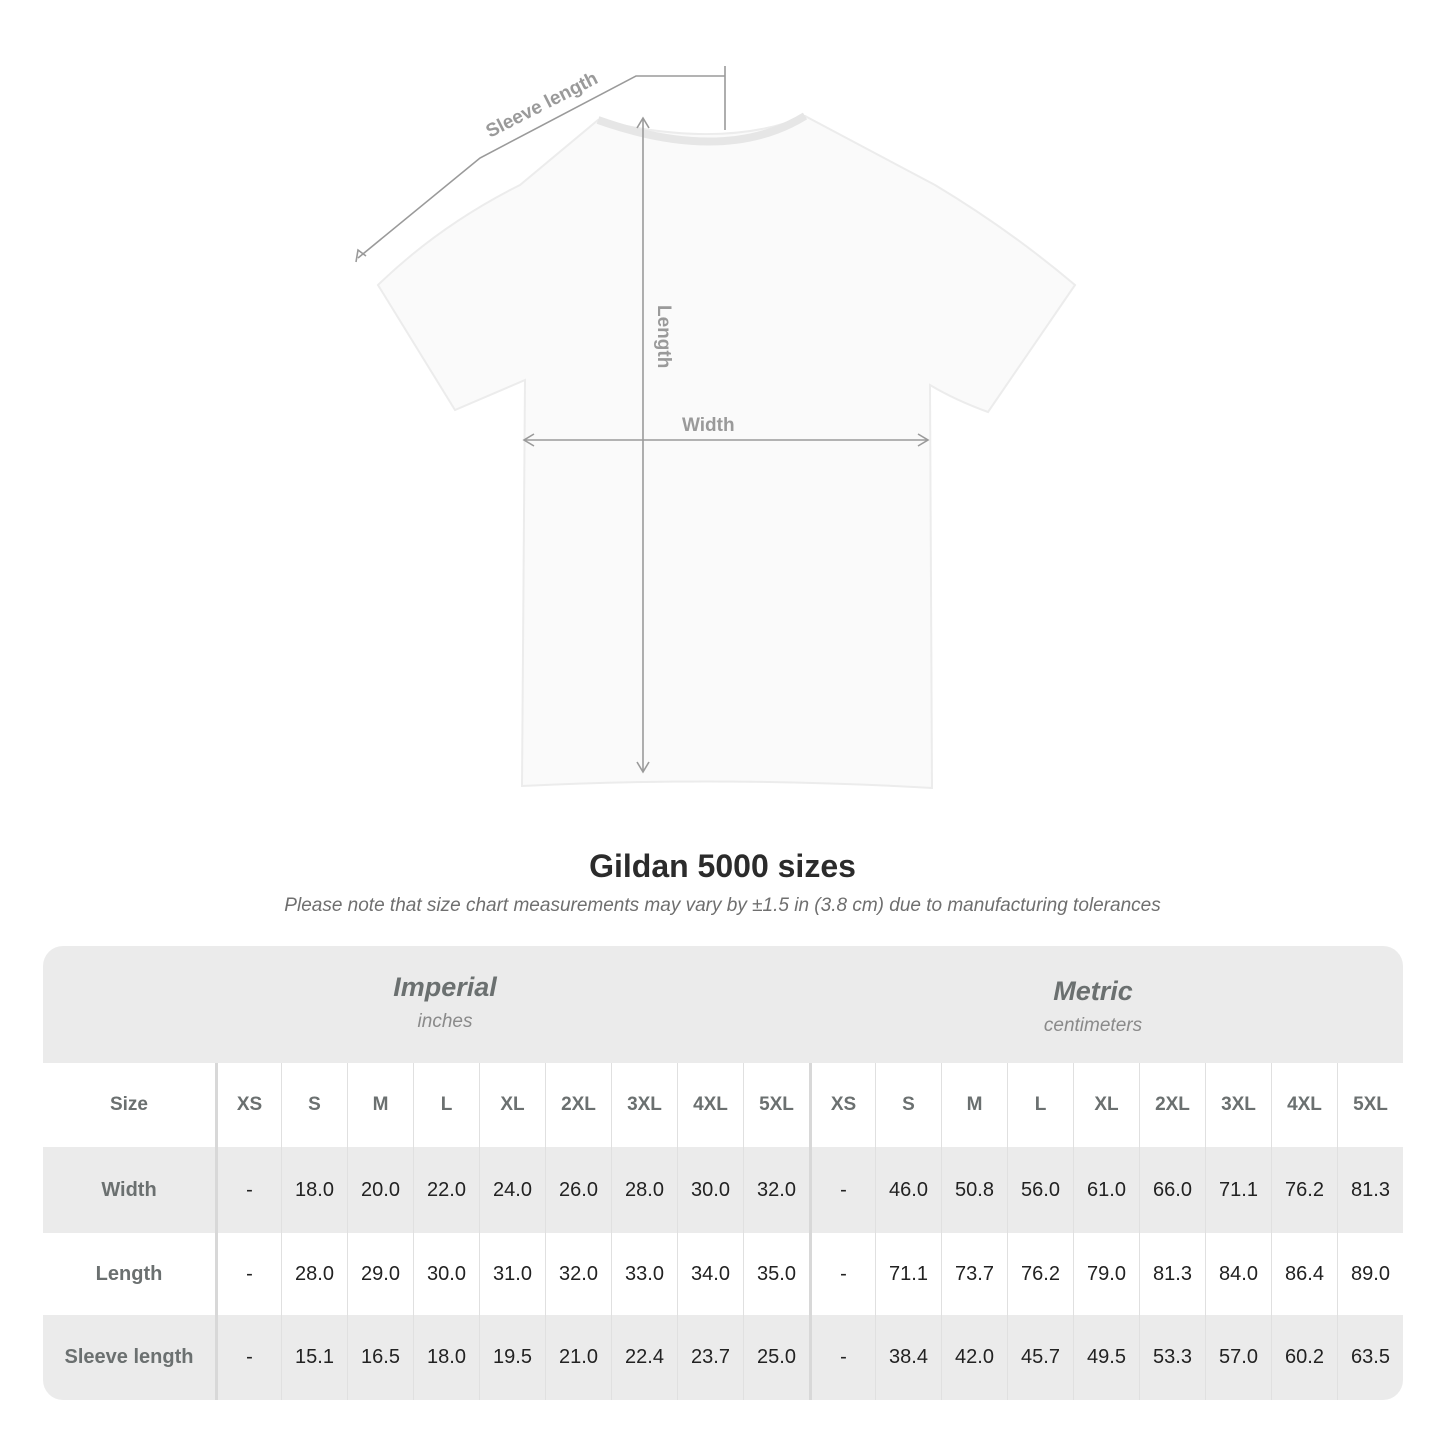 The height and width of the screenshot is (1445, 1445). What do you see at coordinates (1370, 1274) in the screenshot?
I see `table-cell: 89.0` at bounding box center [1370, 1274].